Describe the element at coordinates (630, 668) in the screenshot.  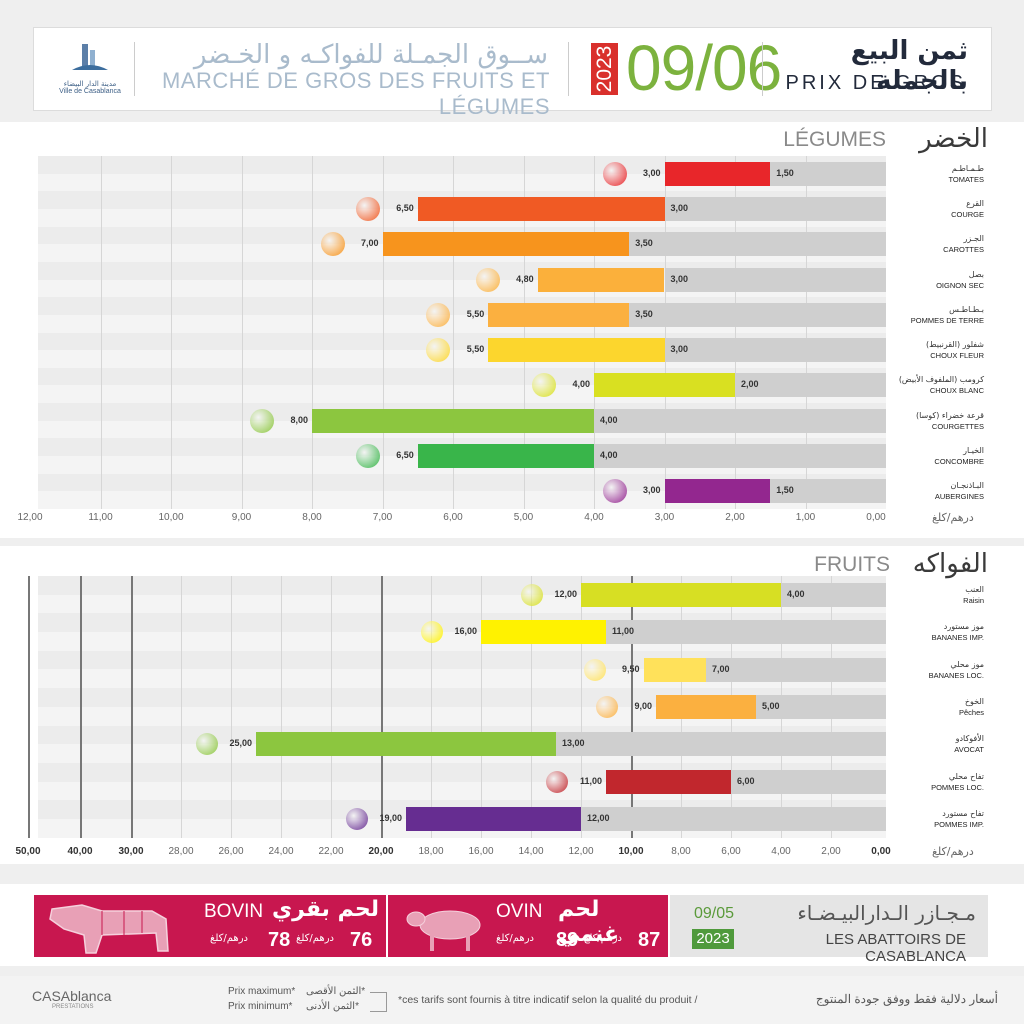
I see `value-max-label: 9,50` at that location.